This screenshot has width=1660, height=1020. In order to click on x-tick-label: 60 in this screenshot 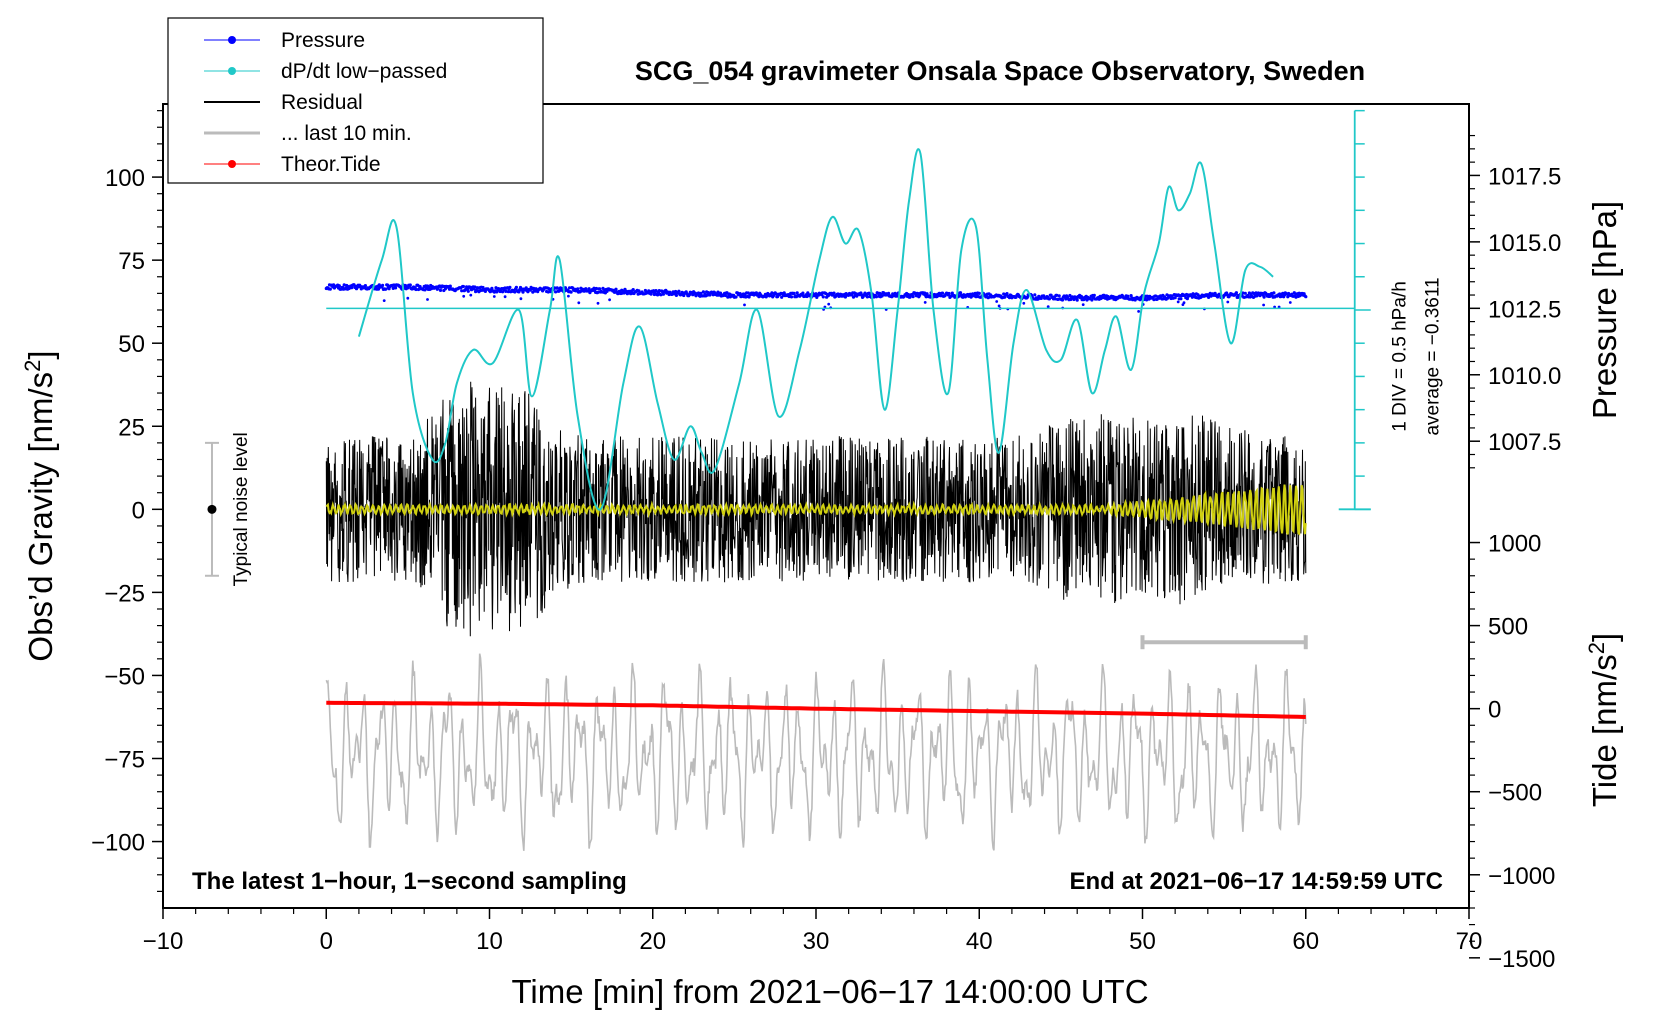, I will do `click(1305, 941)`.